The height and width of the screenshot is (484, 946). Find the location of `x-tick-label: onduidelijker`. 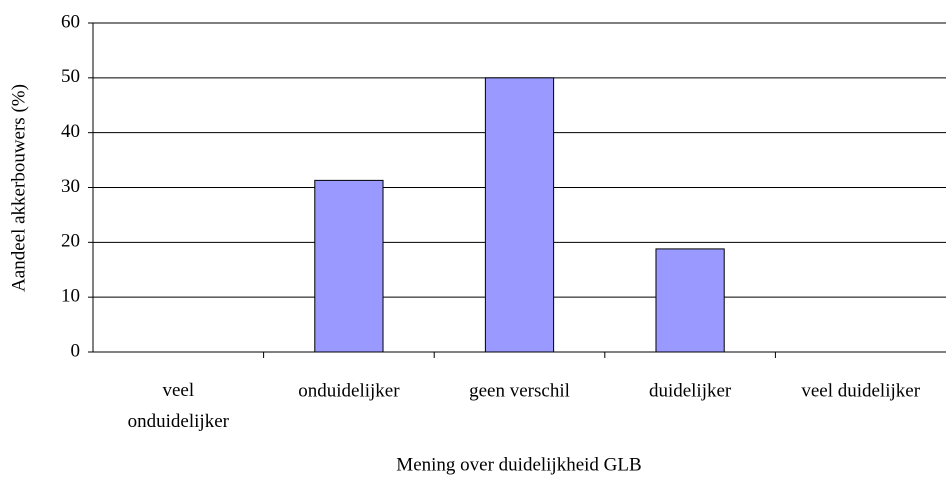

x-tick-label: onduidelijker is located at coordinates (349, 390).